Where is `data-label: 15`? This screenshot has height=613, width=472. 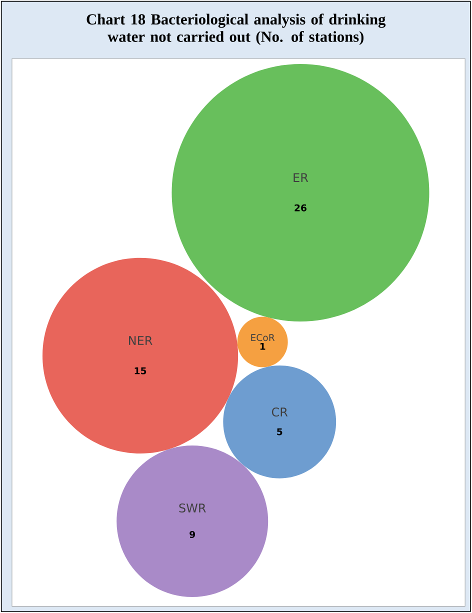 data-label: 15 is located at coordinates (140, 370).